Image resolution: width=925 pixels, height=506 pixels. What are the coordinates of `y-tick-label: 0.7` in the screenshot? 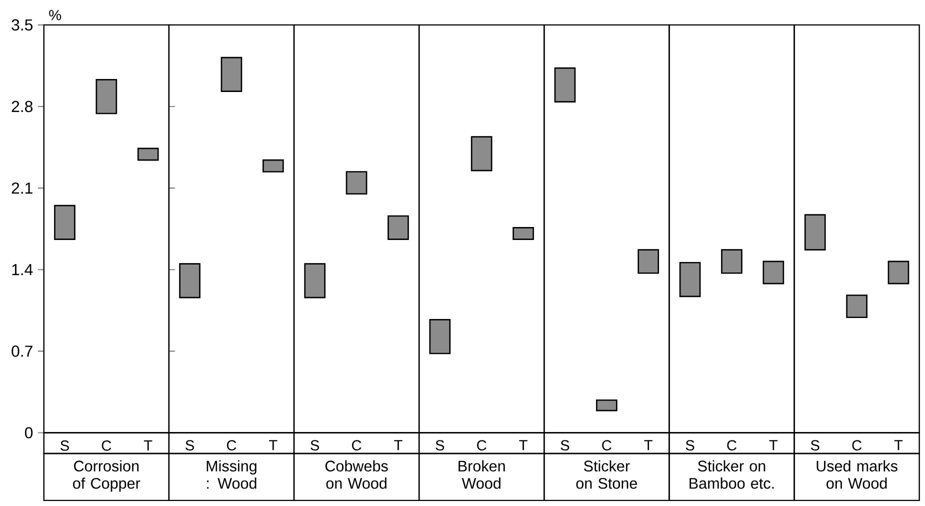 It's located at (22, 352).